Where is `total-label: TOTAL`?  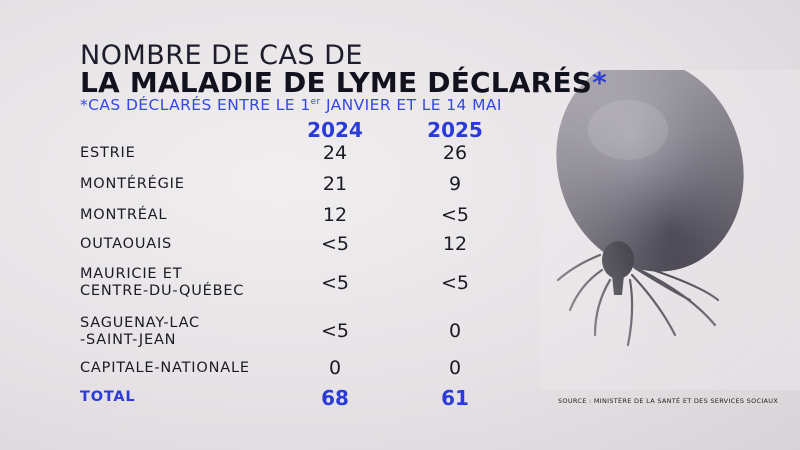 total-label: TOTAL is located at coordinates (108, 397).